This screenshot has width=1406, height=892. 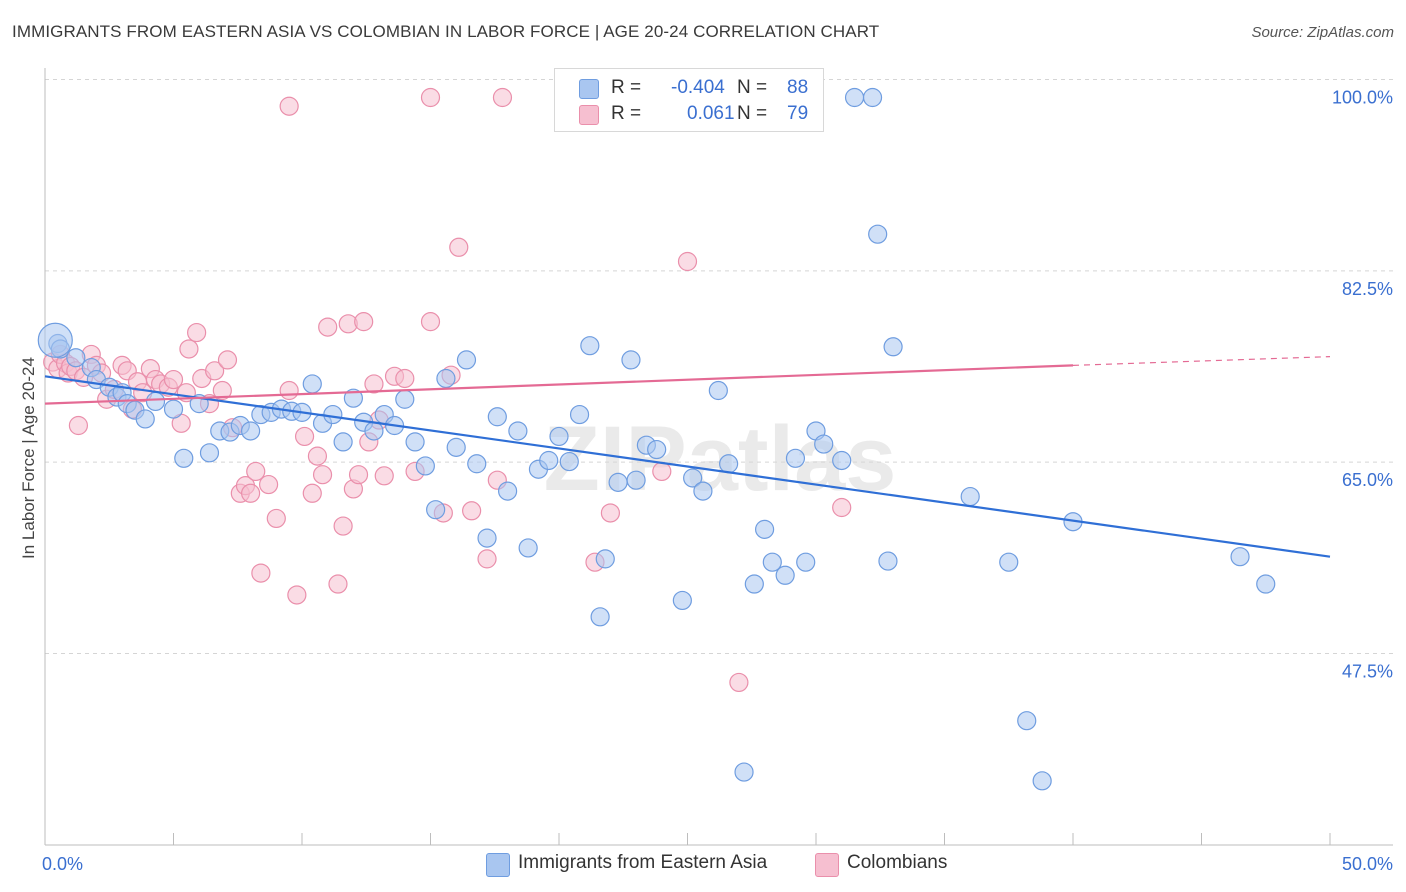 What do you see at coordinates (711, 113) in the screenshot?
I see `legend-r-value: 0.061` at bounding box center [711, 113].